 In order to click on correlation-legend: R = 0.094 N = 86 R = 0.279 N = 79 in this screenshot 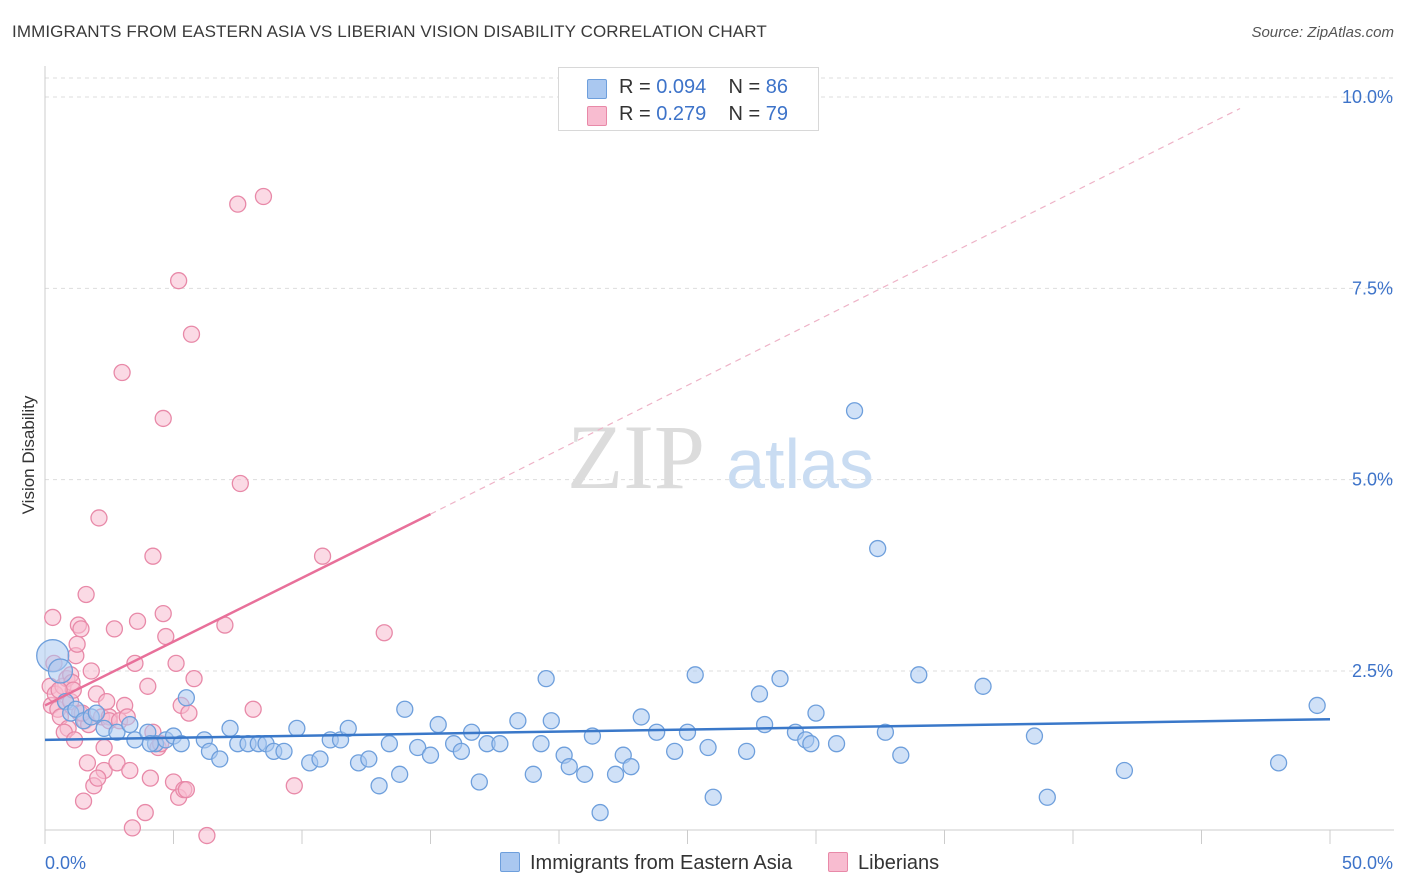, I will do `click(688, 99)`.